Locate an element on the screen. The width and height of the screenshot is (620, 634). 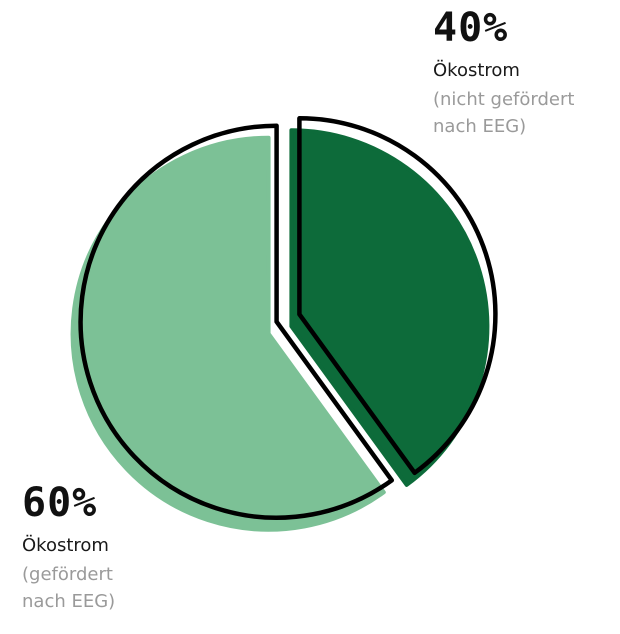
subtitle-line-1: (nicht gefördert is located at coordinates (504, 99).